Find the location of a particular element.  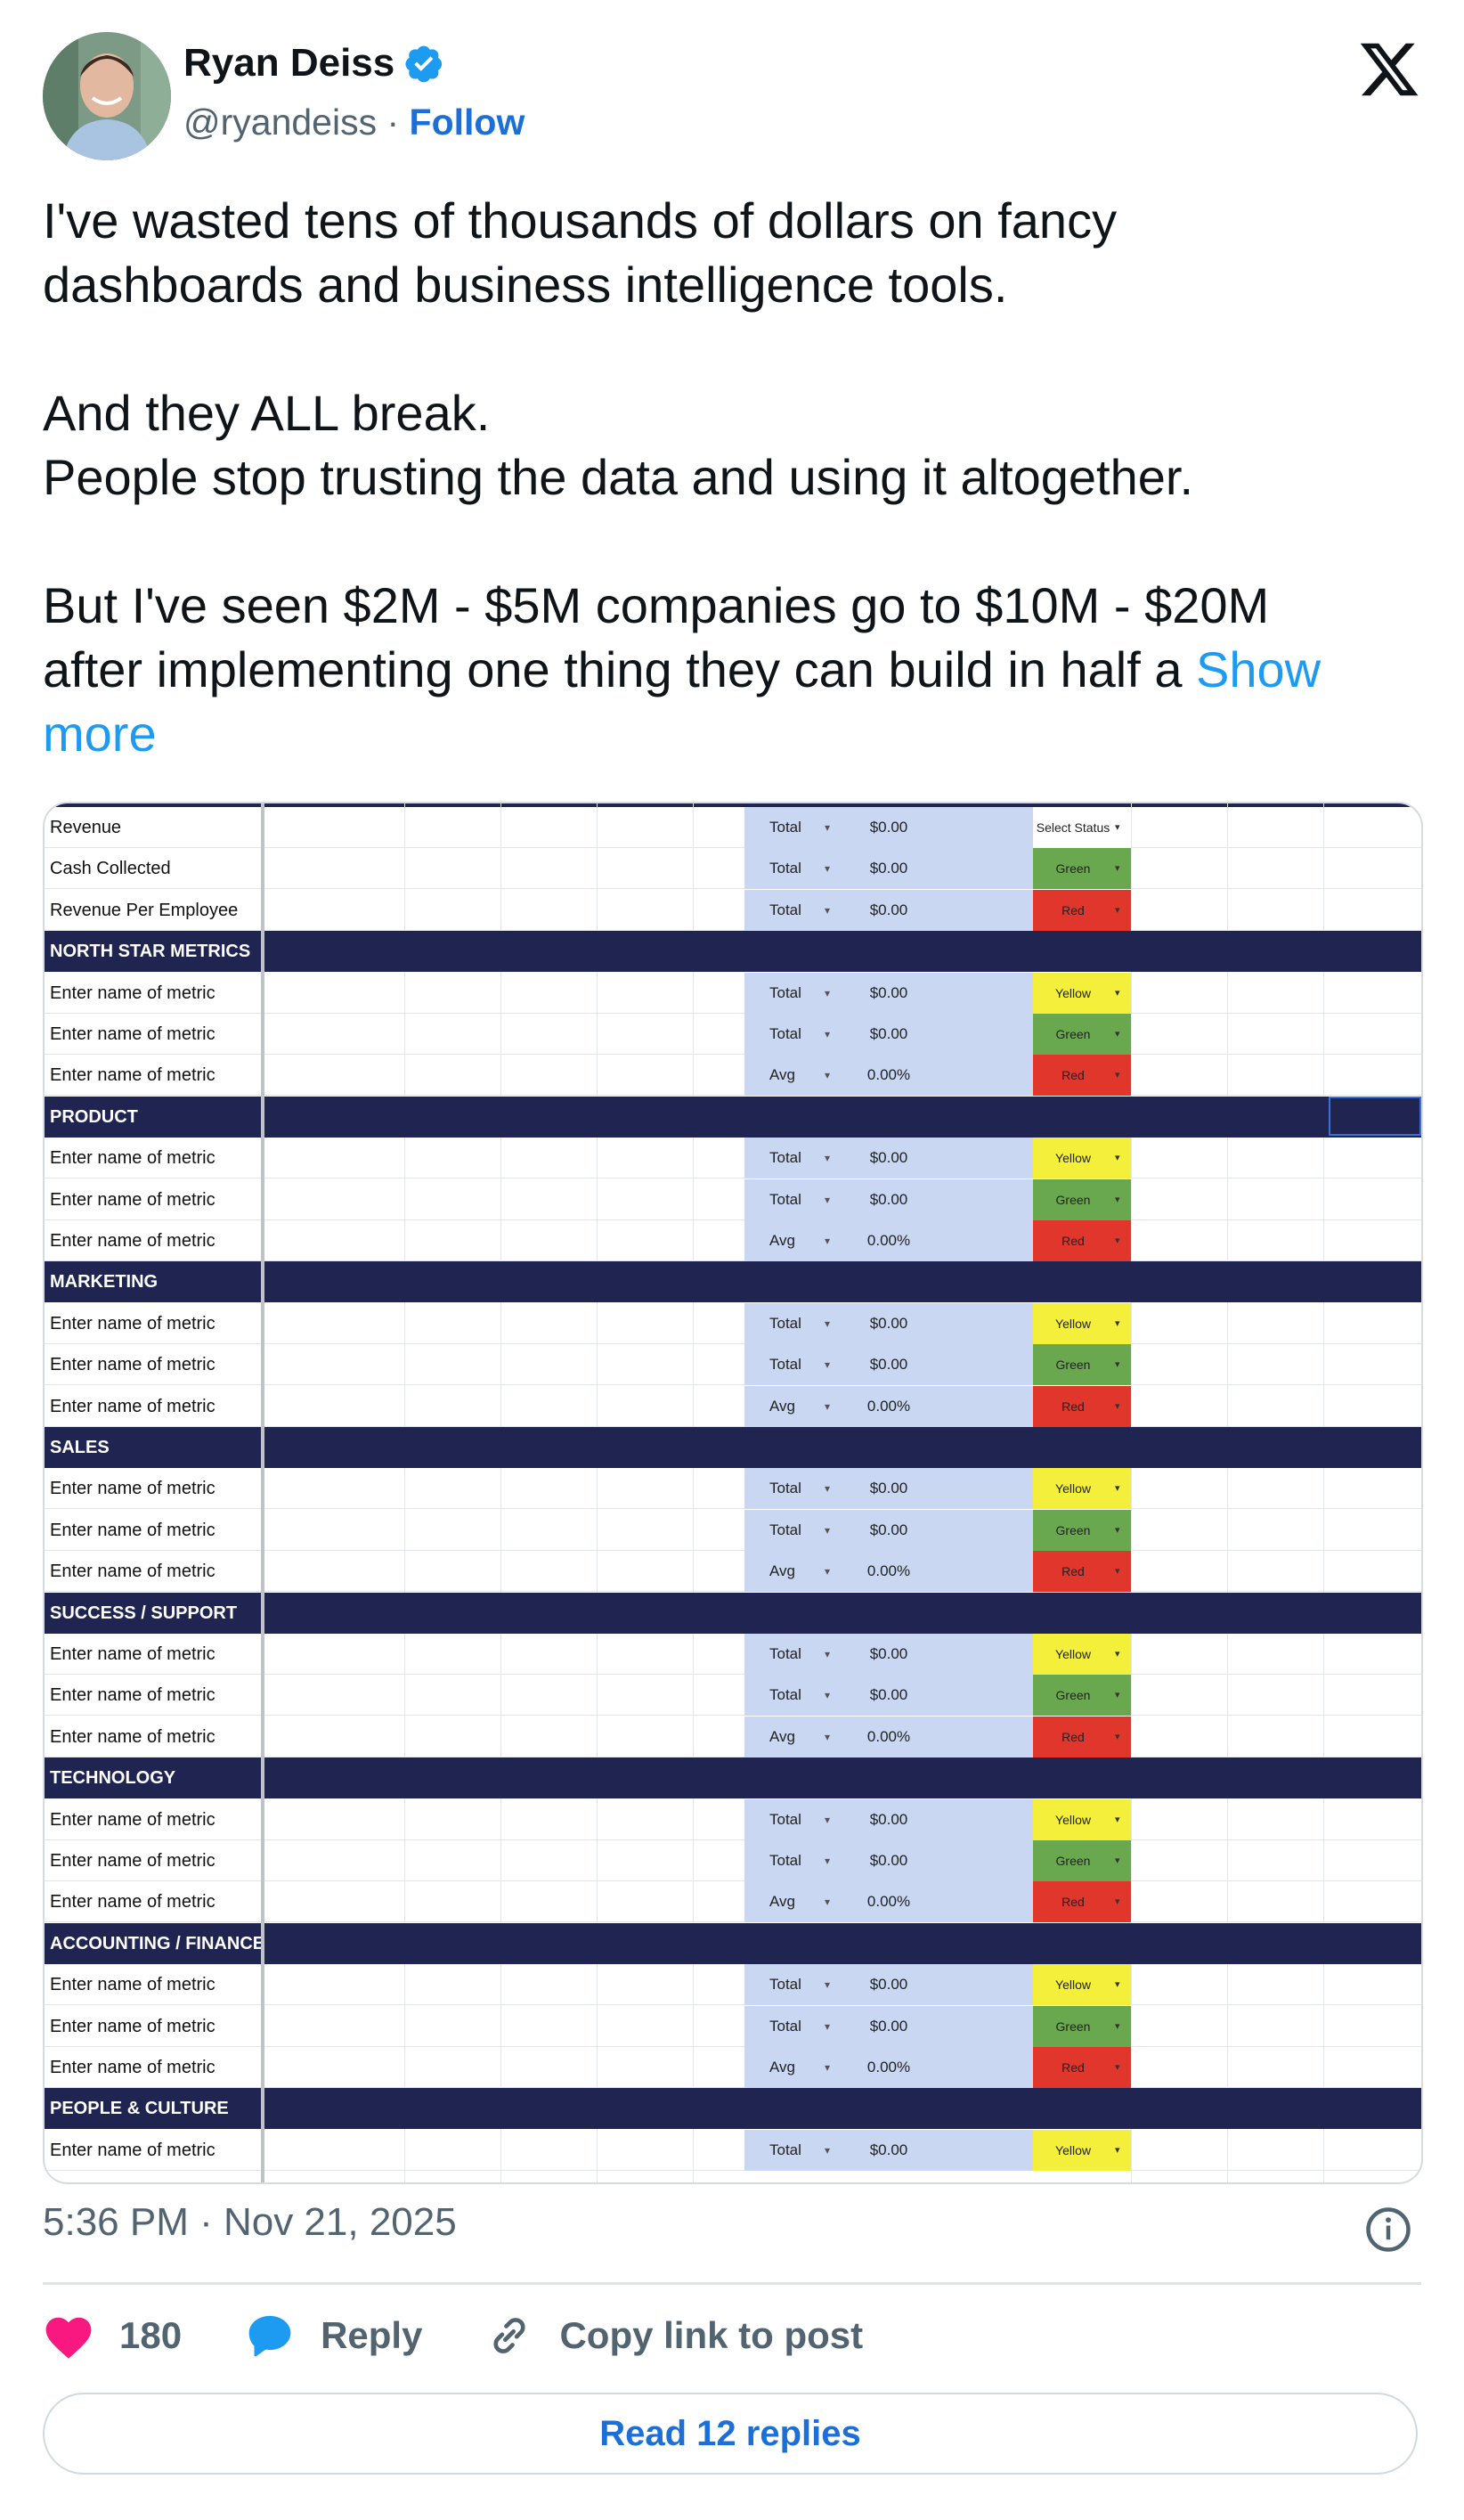

section-title: ACCOUNTING / FINANCE is located at coordinates (157, 1943).